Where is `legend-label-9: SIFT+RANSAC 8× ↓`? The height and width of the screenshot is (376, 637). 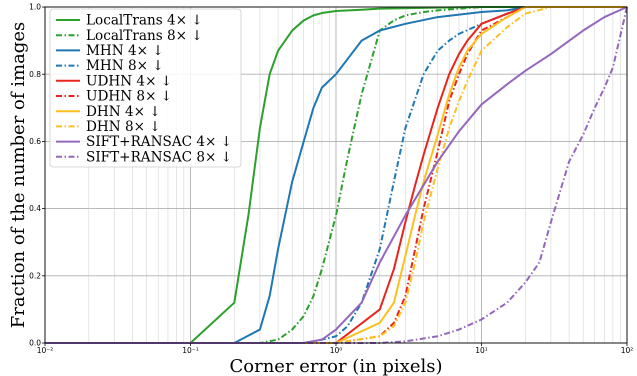 legend-label-9: SIFT+RANSAC 8× ↓ is located at coordinates (159, 157).